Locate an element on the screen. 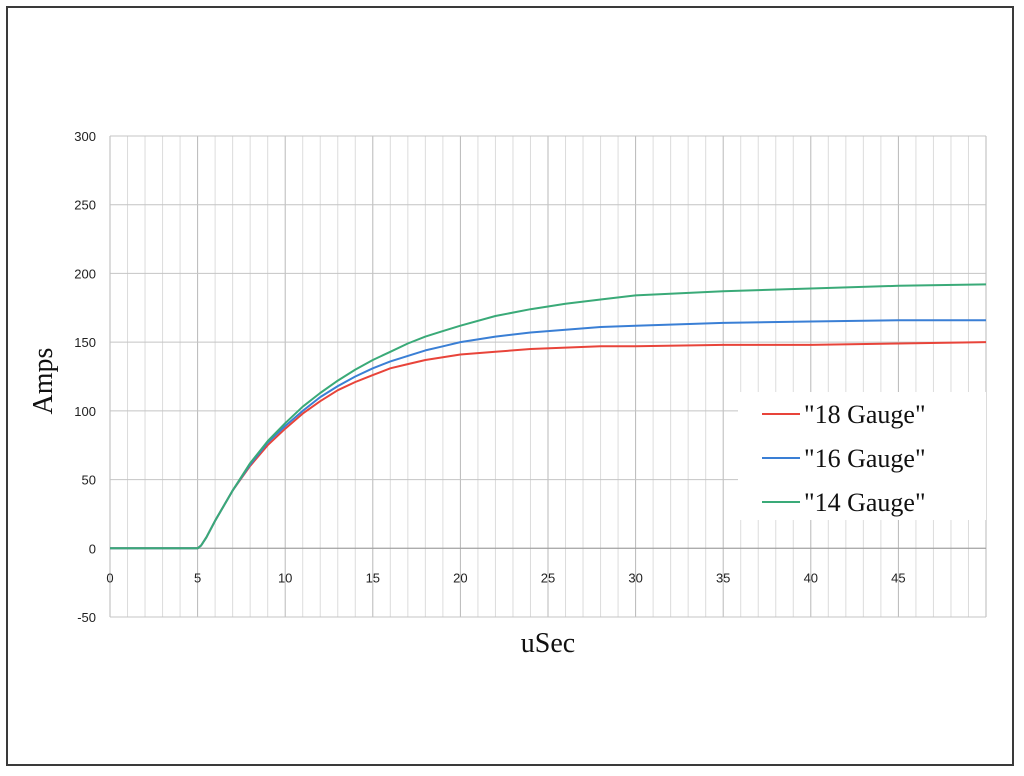  x-tick-label: 15 is located at coordinates (373, 577).